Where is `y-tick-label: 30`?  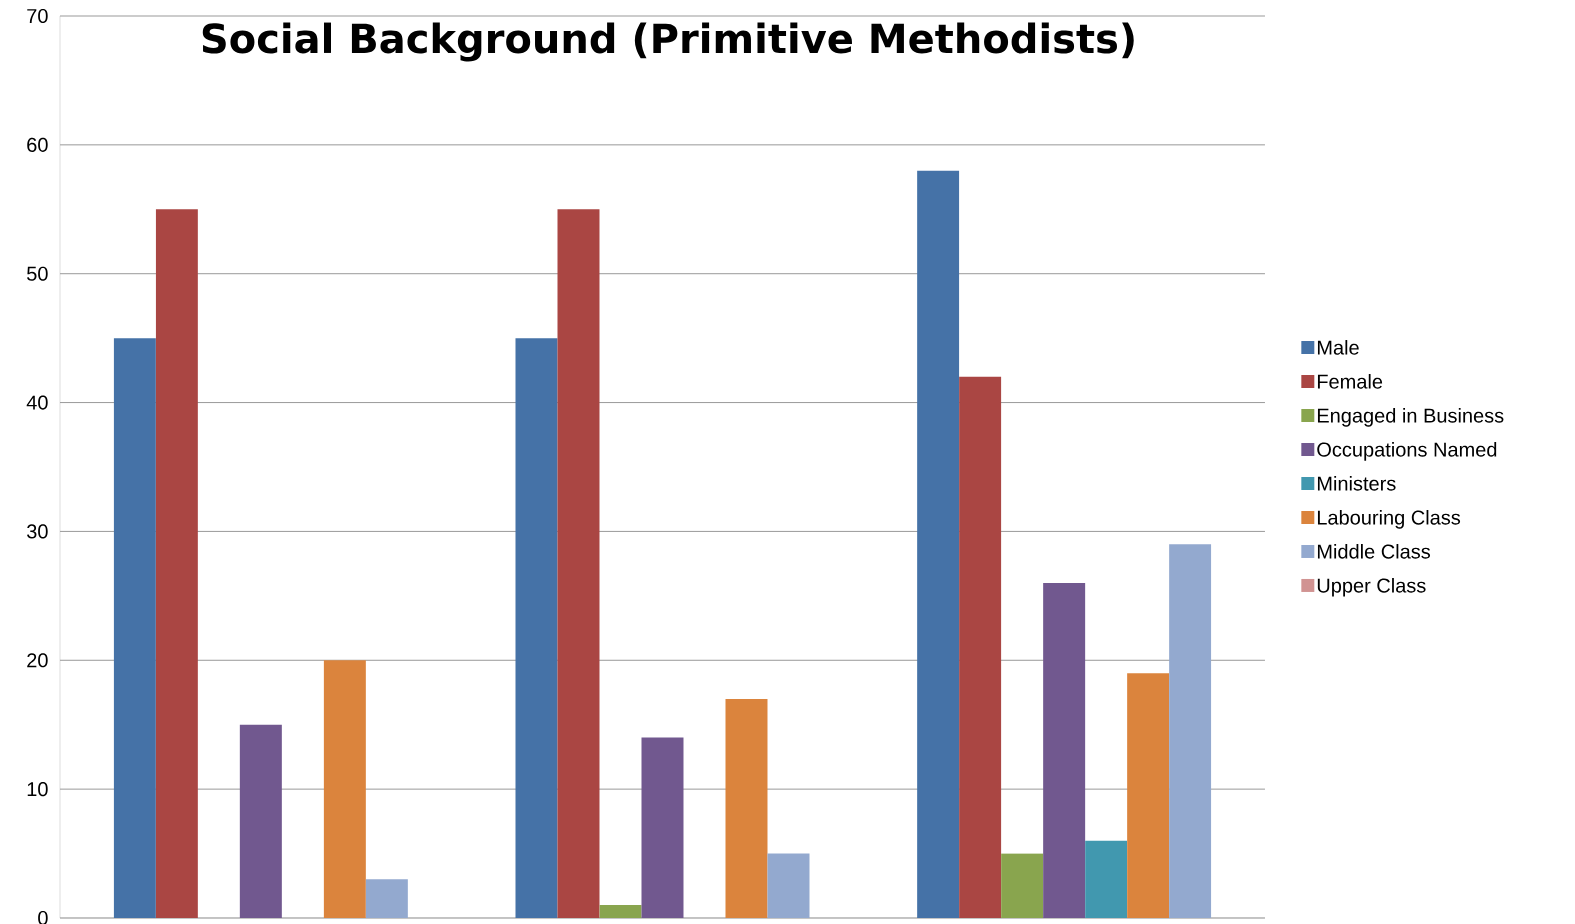
y-tick-label: 30 is located at coordinates (37, 531).